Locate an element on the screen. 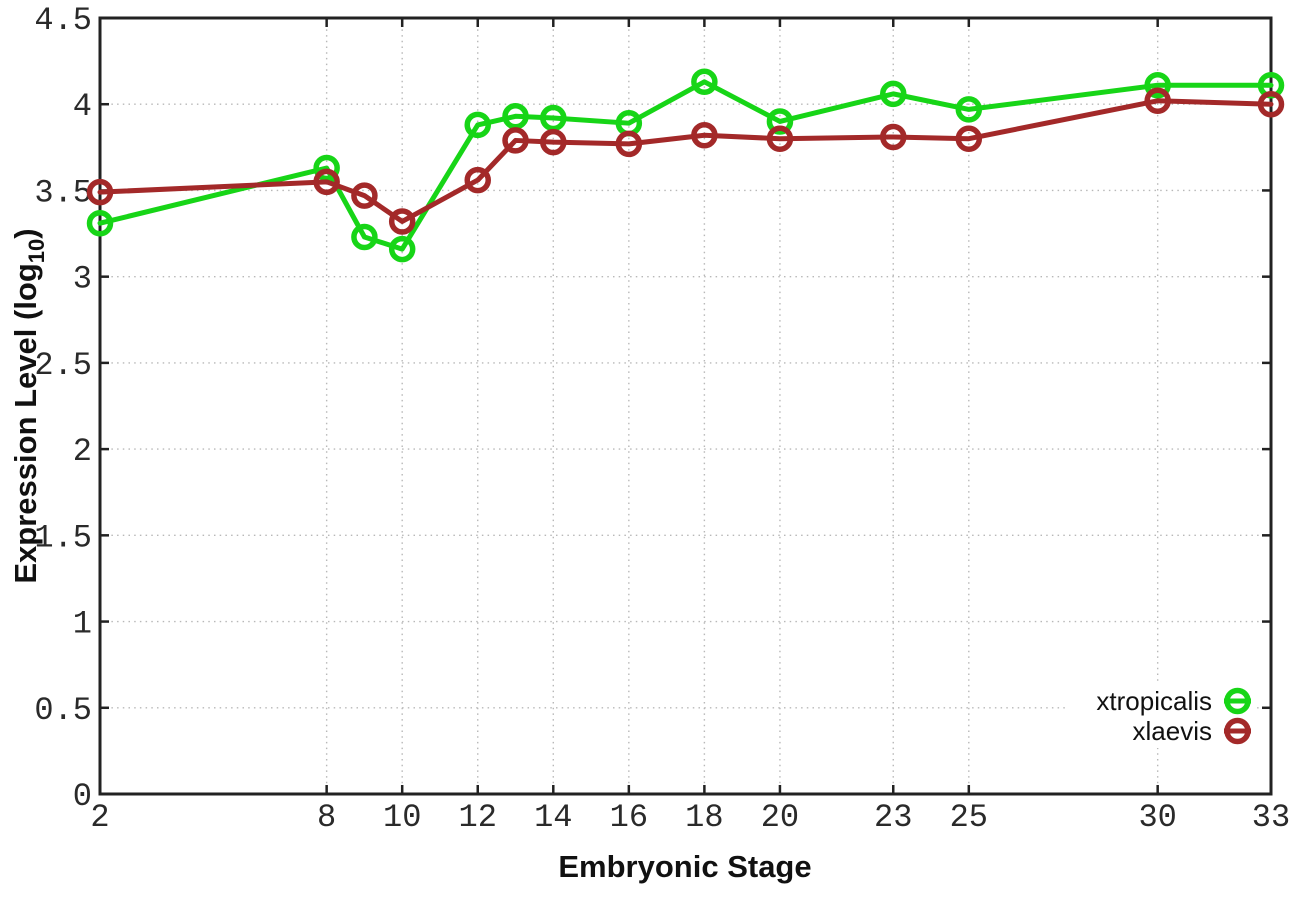  x-tick-label: 8 is located at coordinates (326, 817).